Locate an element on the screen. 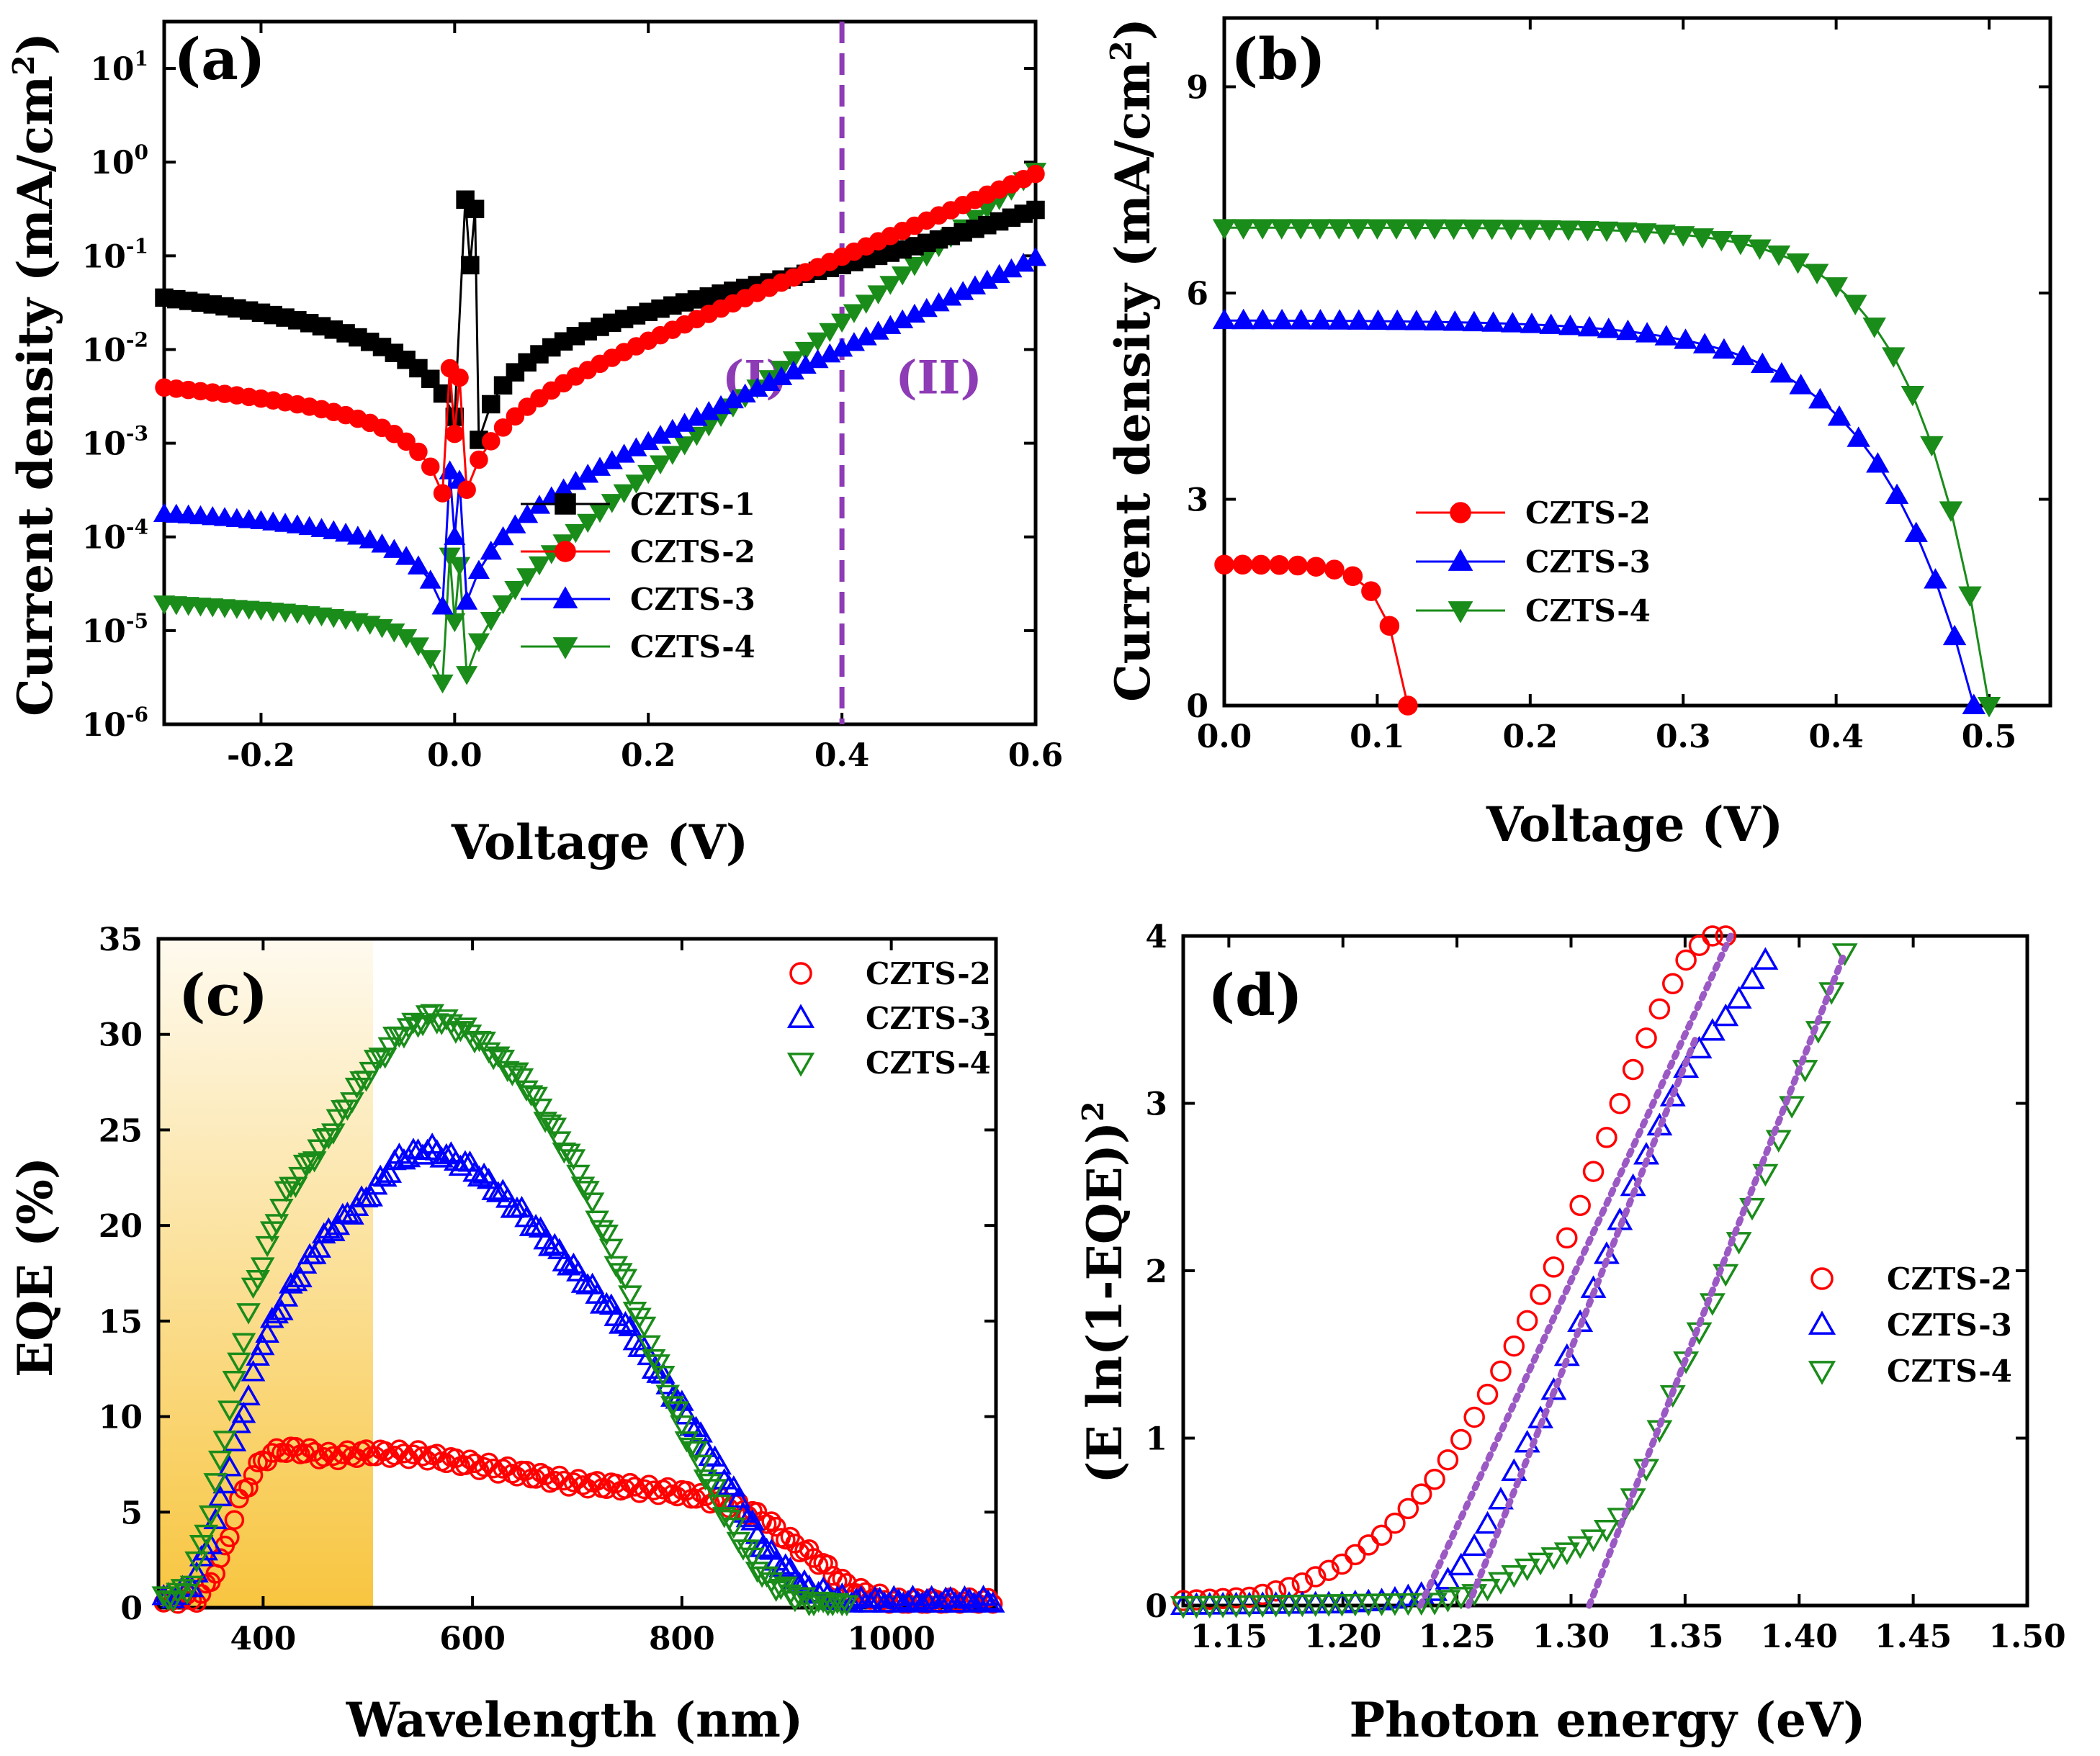  x-tick-label: 0.4 is located at coordinates (843, 755).